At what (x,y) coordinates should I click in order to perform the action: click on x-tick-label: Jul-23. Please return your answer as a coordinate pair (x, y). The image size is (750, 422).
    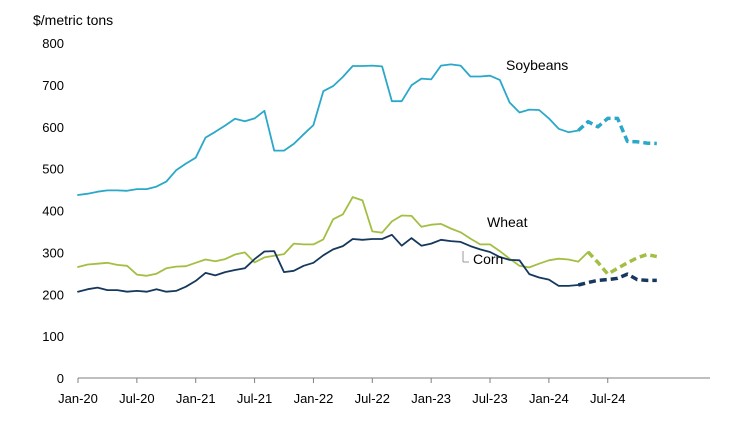
    Looking at the image, I should click on (489, 398).